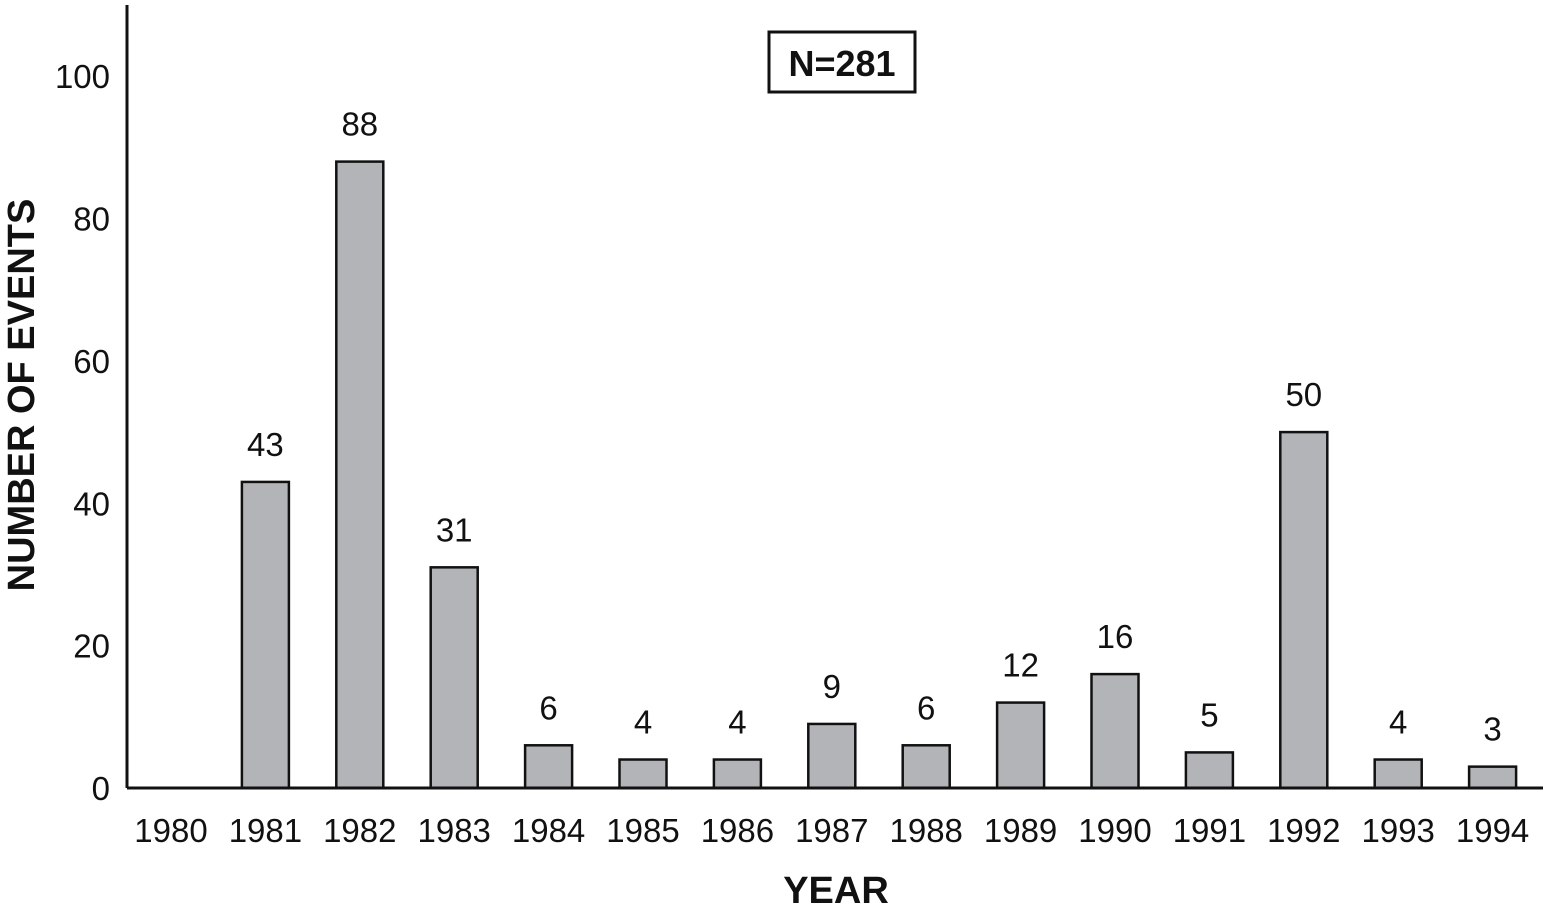 The width and height of the screenshot is (1546, 907). Describe the element at coordinates (643, 774) in the screenshot. I see `bar-1985` at that location.